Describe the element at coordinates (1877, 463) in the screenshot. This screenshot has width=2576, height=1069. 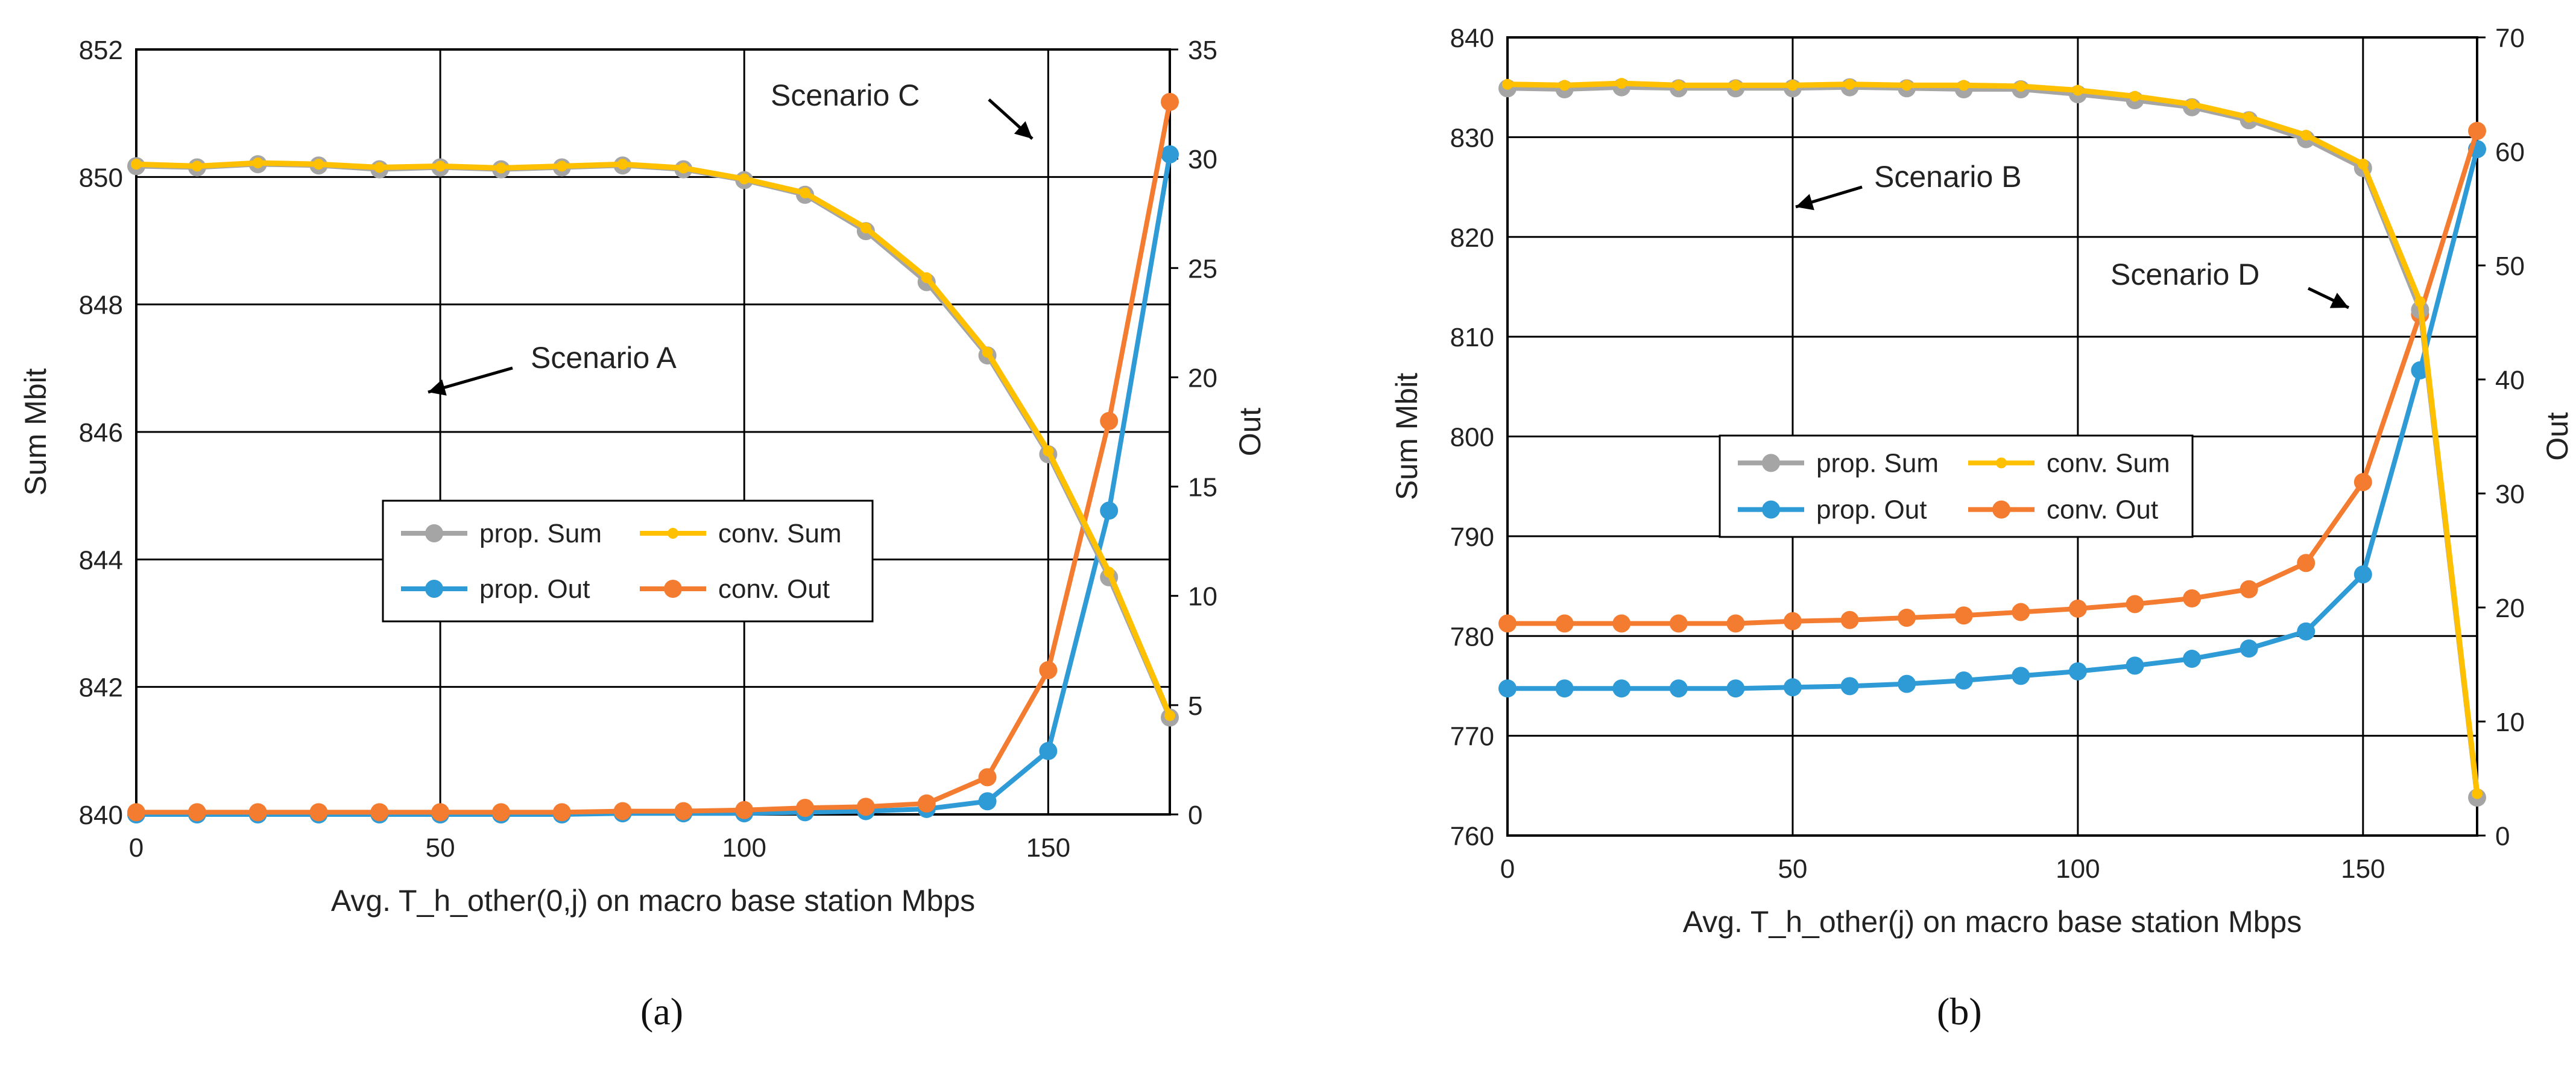
I see `legend-label: prop. Sum` at that location.